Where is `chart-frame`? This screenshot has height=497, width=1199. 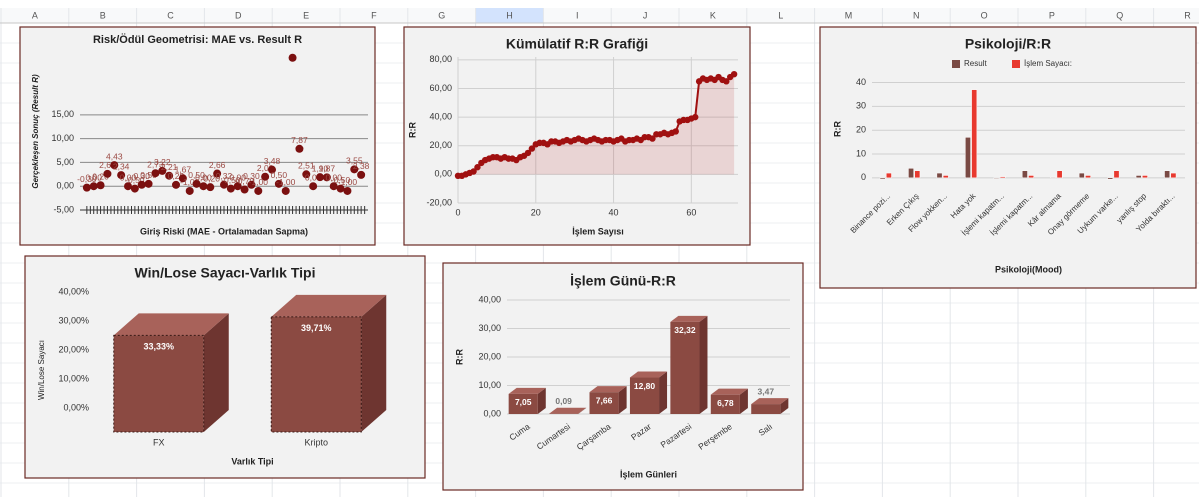 chart-frame is located at coordinates (623, 376).